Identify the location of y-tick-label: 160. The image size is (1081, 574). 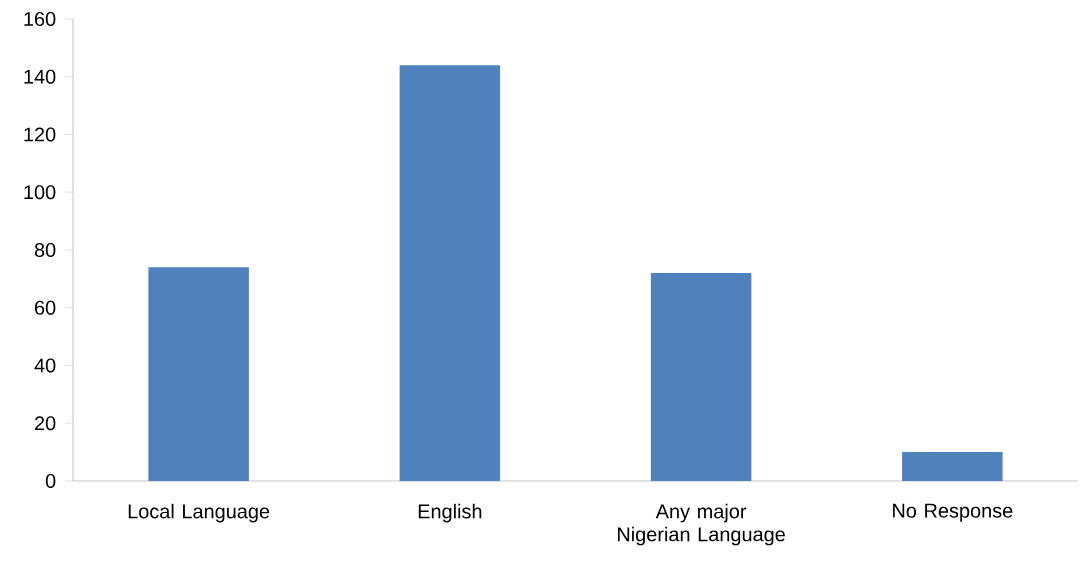
(40, 19).